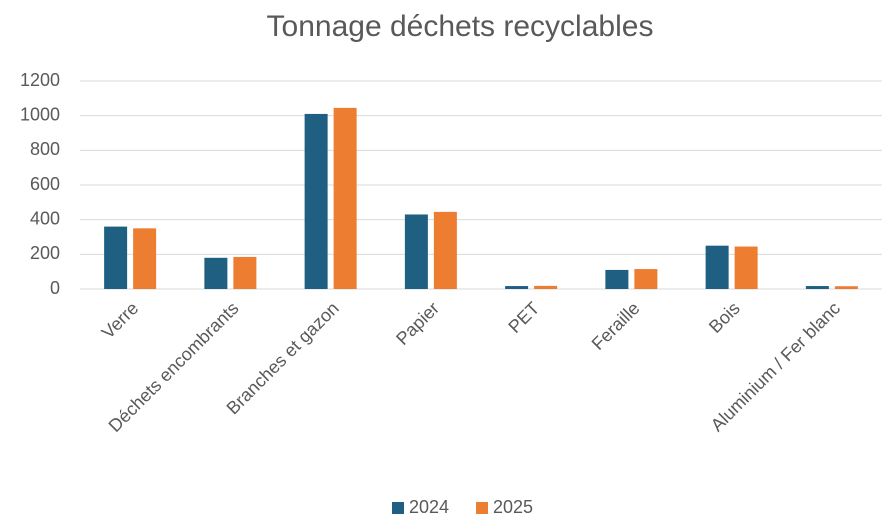 Image resolution: width=890 pixels, height=523 pixels. Describe the element at coordinates (523, 317) in the screenshot. I see `x-tick-label: PET` at that location.